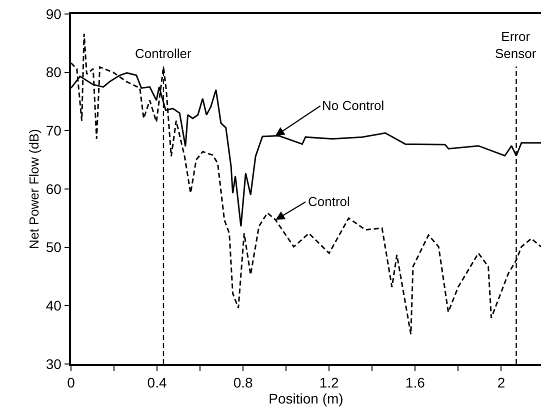  I want to click on x-tick-label: 0.4, so click(157, 382).